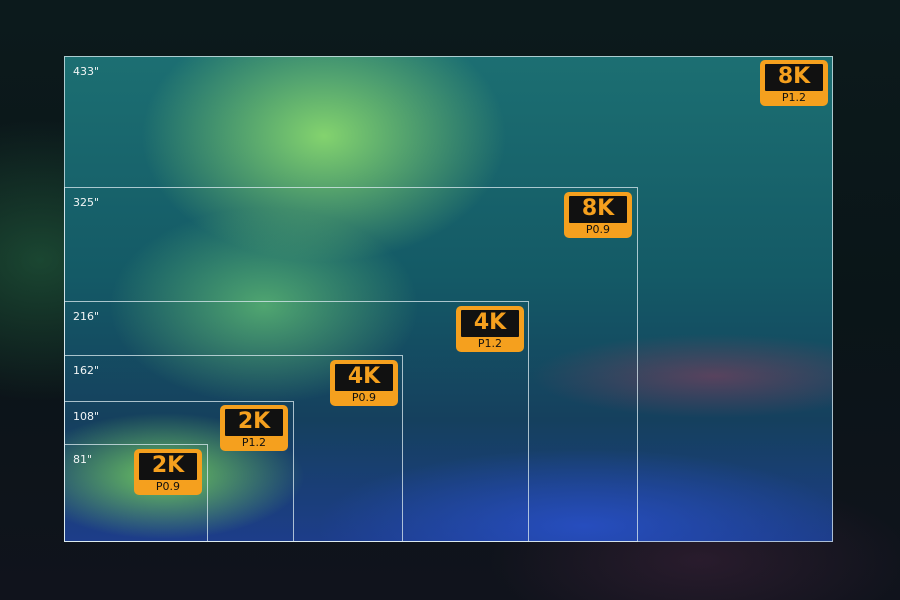  What do you see at coordinates (83, 459) in the screenshot?
I see `screen-size-label: 81"` at bounding box center [83, 459].